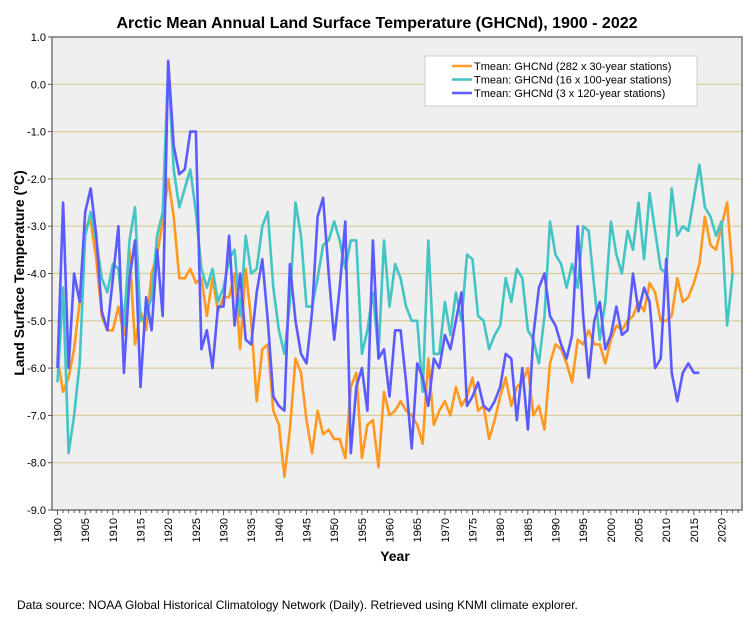 This screenshot has width=754, height=624. Describe the element at coordinates (36, 416) in the screenshot. I see `y-tick-label: -7.0` at that location.